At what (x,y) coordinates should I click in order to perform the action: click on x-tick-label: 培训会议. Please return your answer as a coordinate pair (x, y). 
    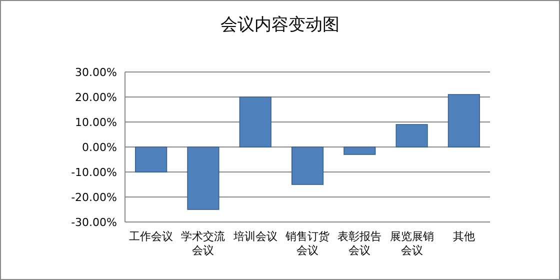
    Looking at the image, I should click on (255, 236).